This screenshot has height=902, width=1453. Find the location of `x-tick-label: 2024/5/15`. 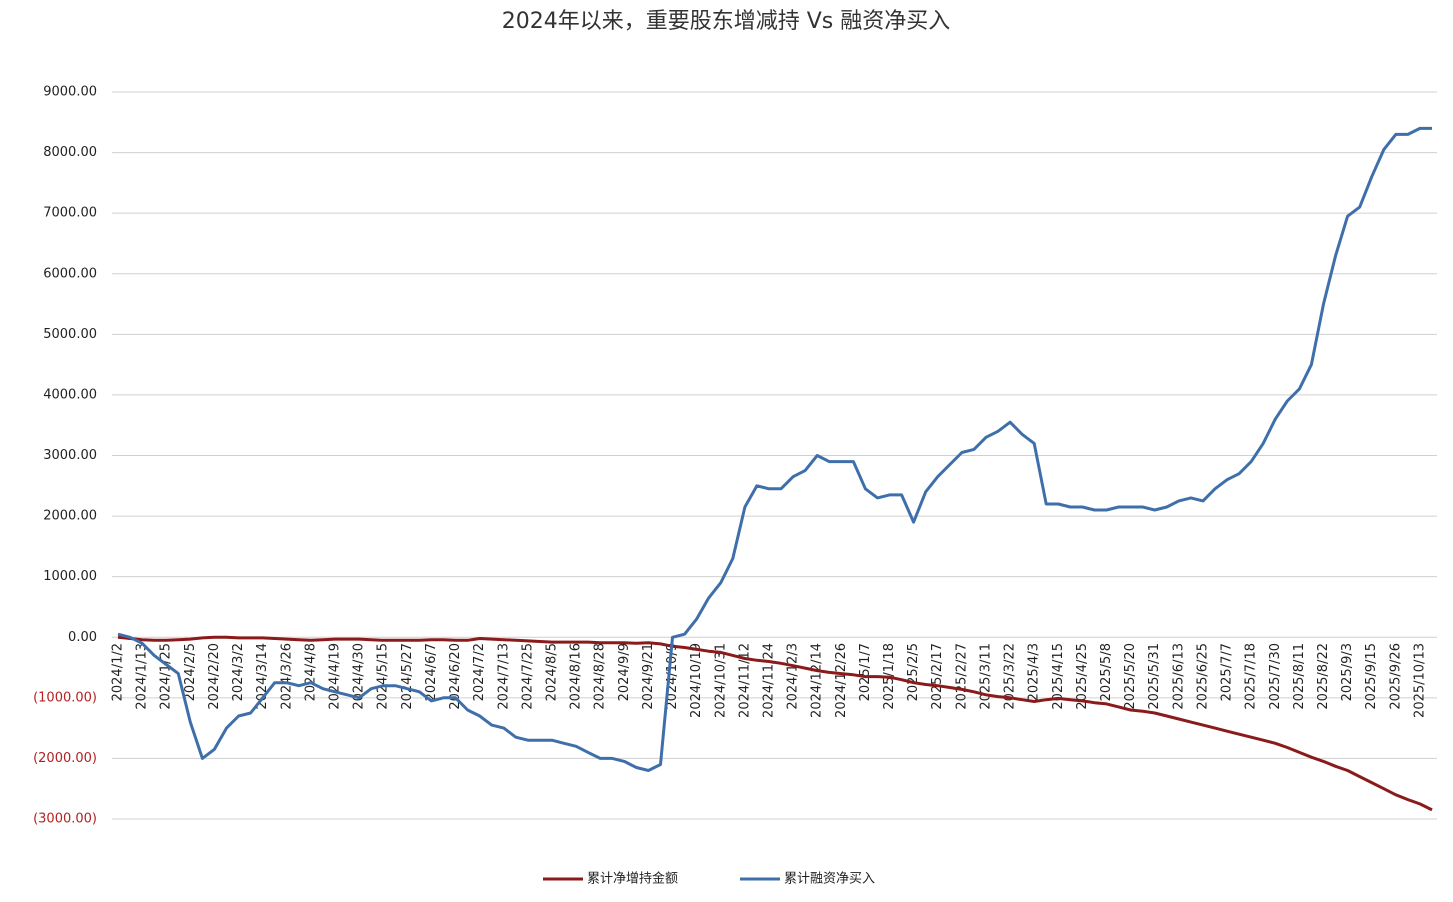

x-tick-label: 2024/5/15 is located at coordinates (383, 676).